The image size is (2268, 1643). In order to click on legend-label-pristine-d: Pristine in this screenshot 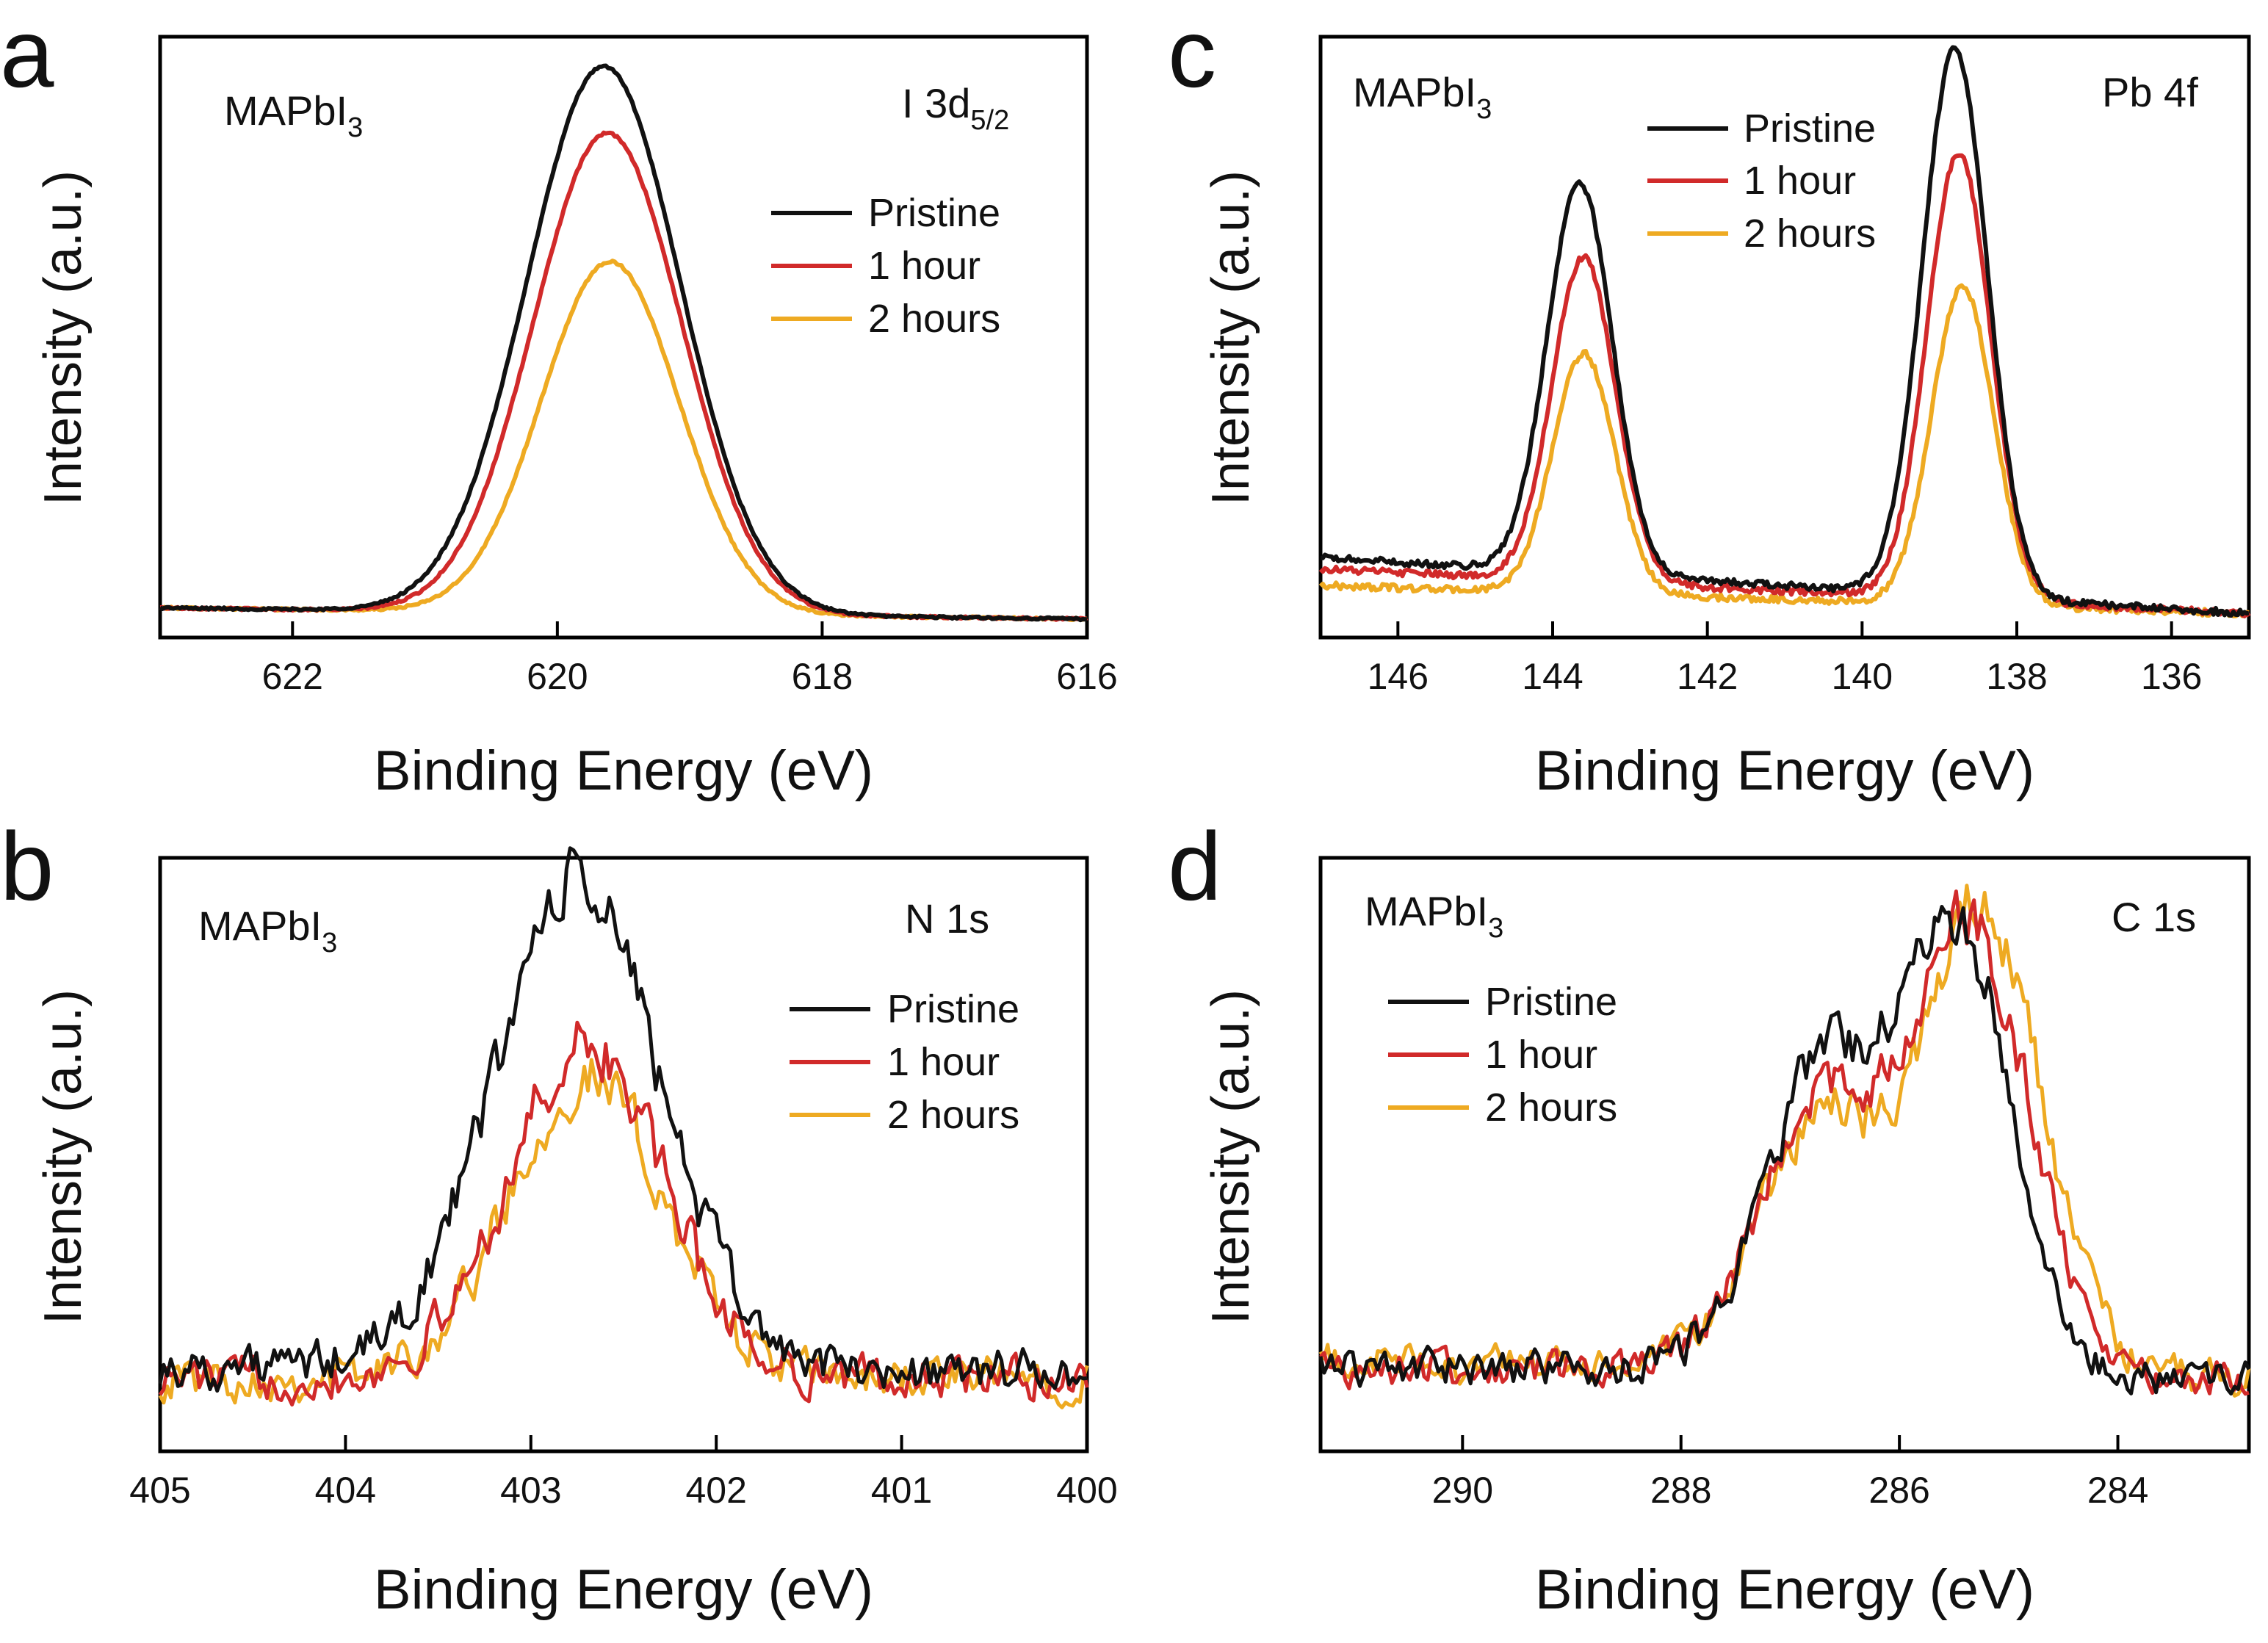, I will do `click(1551, 1002)`.